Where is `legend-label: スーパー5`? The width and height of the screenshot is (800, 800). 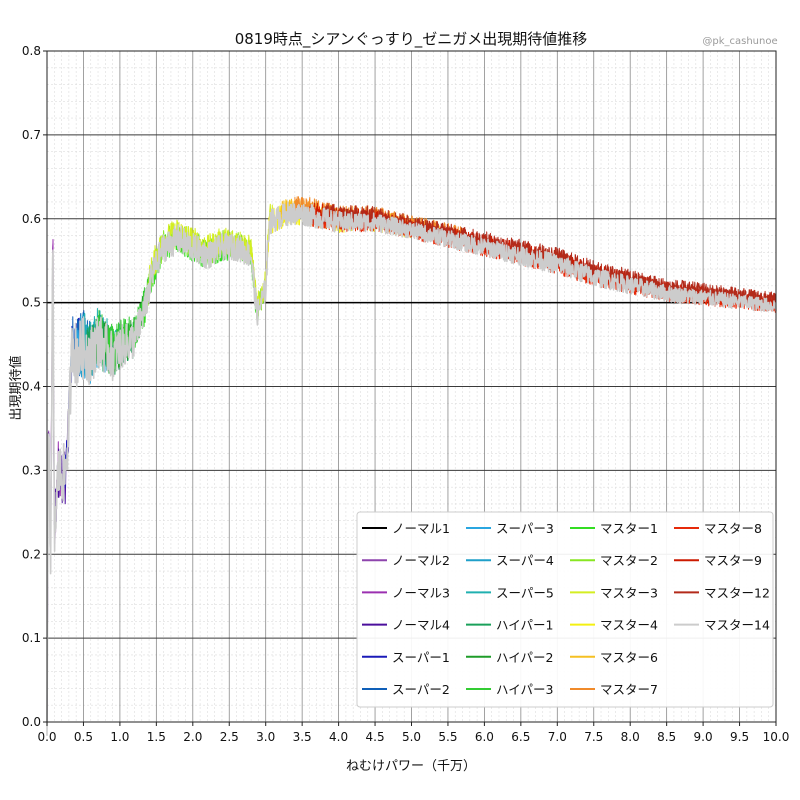 legend-label: スーパー5 is located at coordinates (525, 592).